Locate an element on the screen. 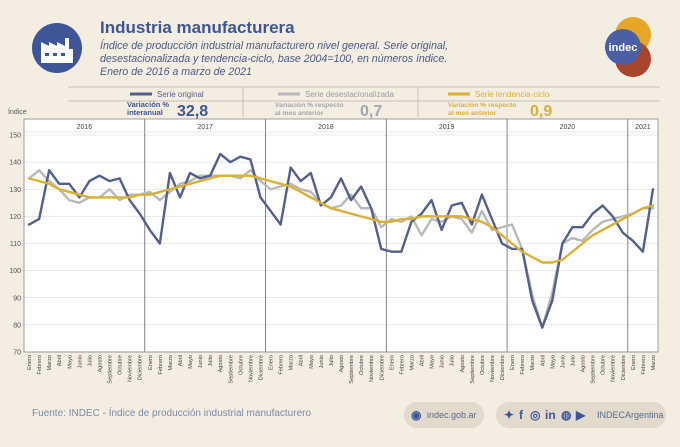 This screenshot has height=447, width=680. year-label: 2017 is located at coordinates (205, 127).